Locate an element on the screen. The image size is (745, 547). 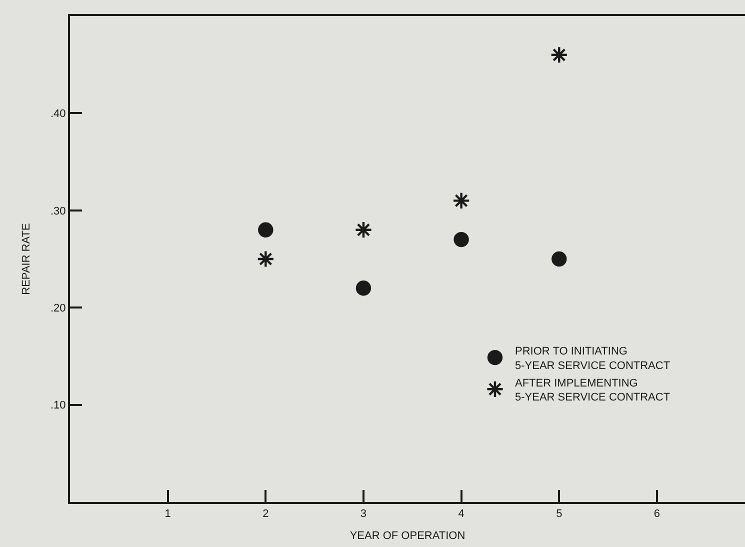
x-tick-label: 1 is located at coordinates (167, 514).